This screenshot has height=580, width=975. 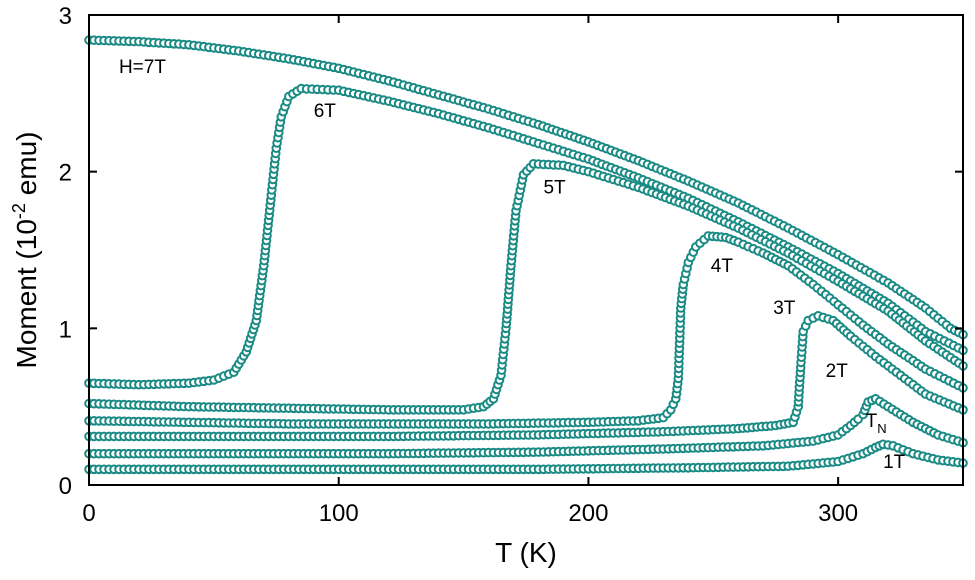 What do you see at coordinates (65, 329) in the screenshot?
I see `y-tick-label: 1` at bounding box center [65, 329].